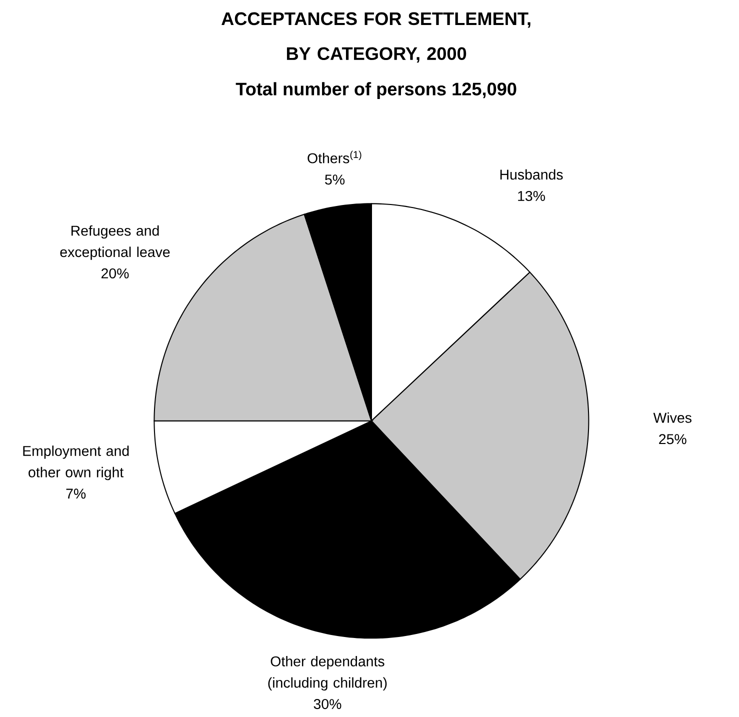  I want to click on data-label: 30%, so click(328, 704).